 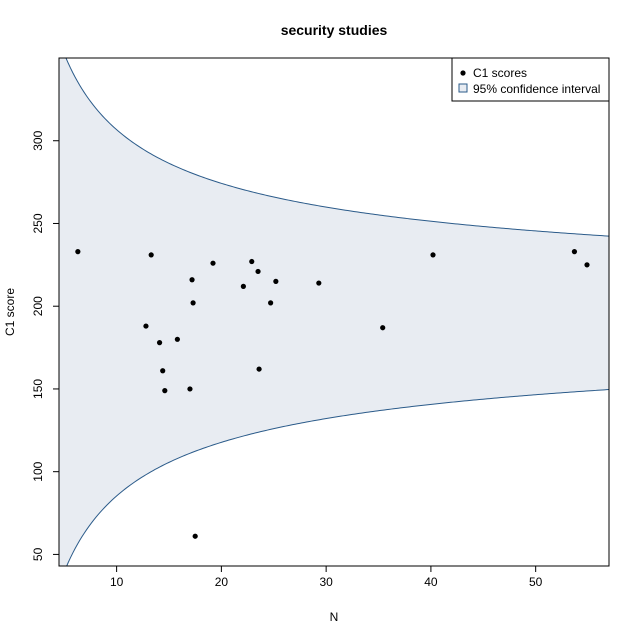 I want to click on y-tick-label: 250, so click(x=38, y=223).